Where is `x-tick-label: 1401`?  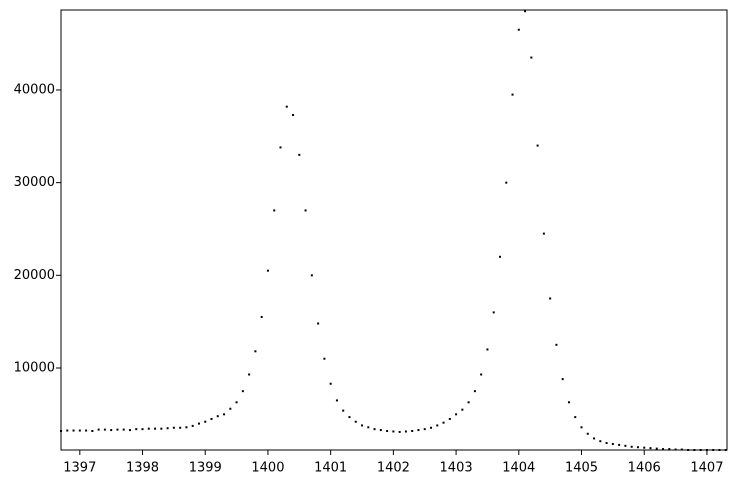 x-tick-label: 1401 is located at coordinates (330, 468).